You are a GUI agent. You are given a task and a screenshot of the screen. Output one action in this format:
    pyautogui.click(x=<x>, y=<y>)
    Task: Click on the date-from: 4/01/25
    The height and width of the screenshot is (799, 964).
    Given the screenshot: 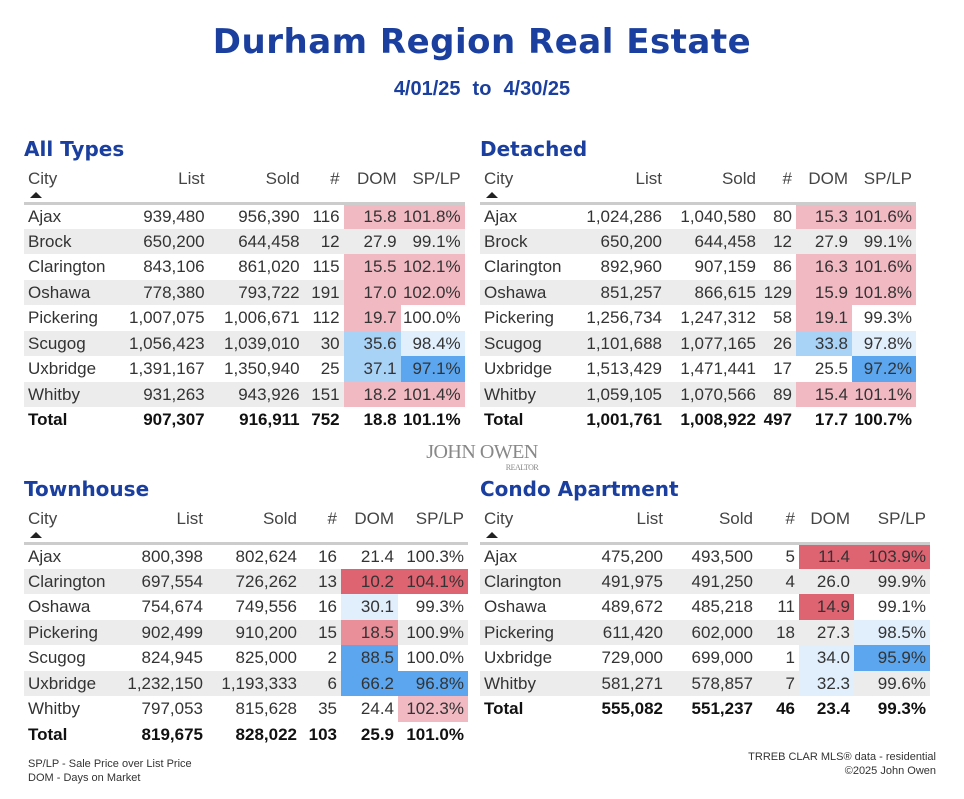 What is the action you would take?
    pyautogui.click(x=427, y=89)
    